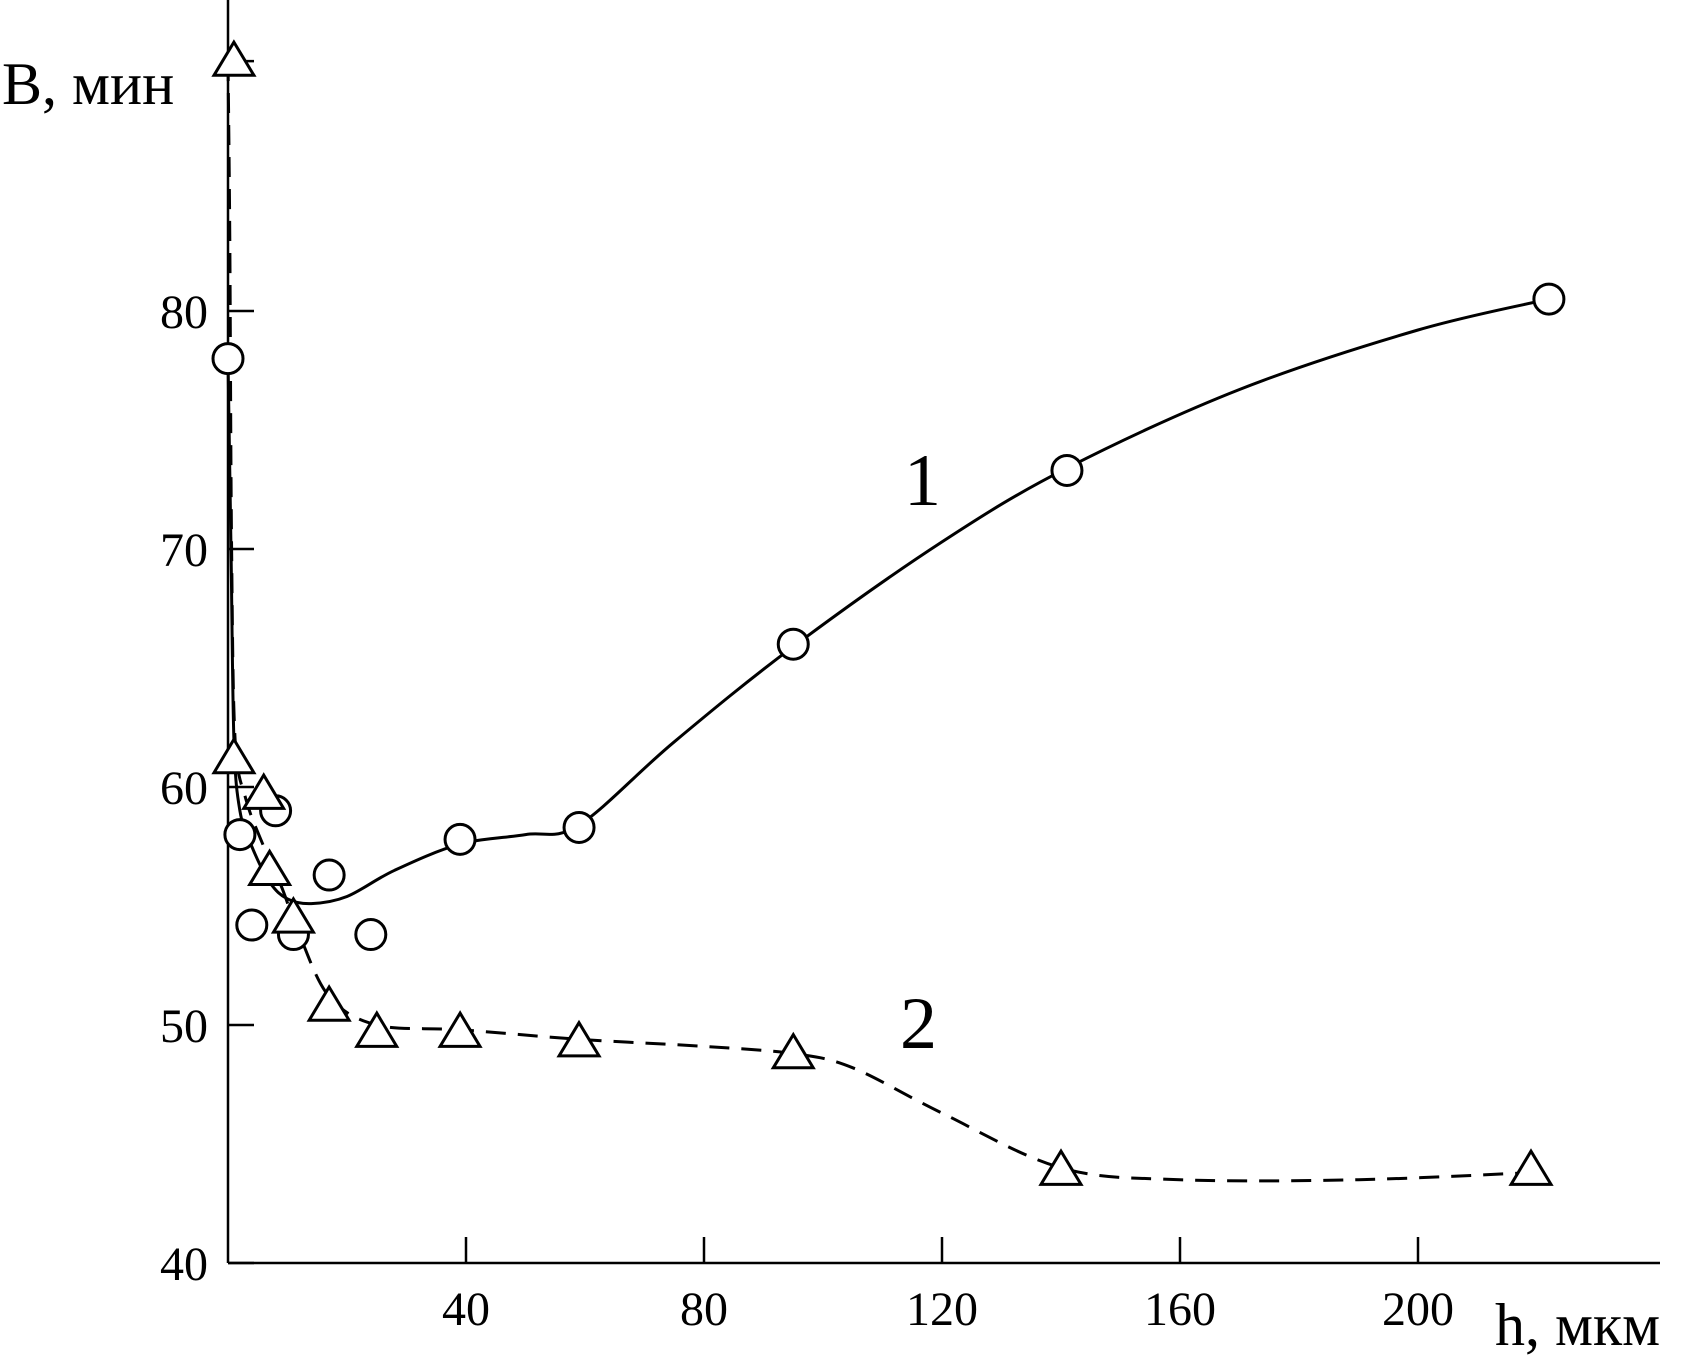 The width and height of the screenshot is (1683, 1355). What do you see at coordinates (184, 1264) in the screenshot?
I see `y-tick-label: 40` at bounding box center [184, 1264].